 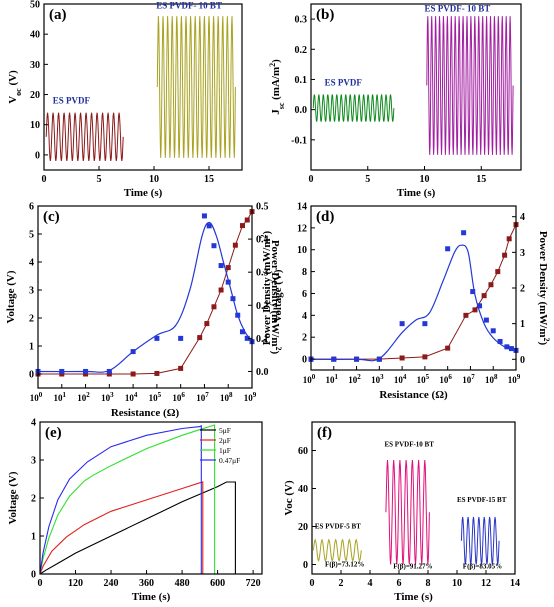 What do you see at coordinates (276, 112) in the screenshot?
I see `axis-title-part: J` at bounding box center [276, 112].